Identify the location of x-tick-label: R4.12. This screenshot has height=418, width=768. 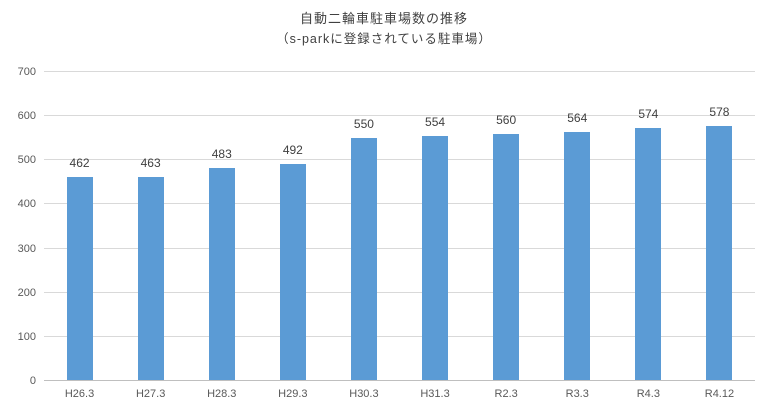
(719, 394).